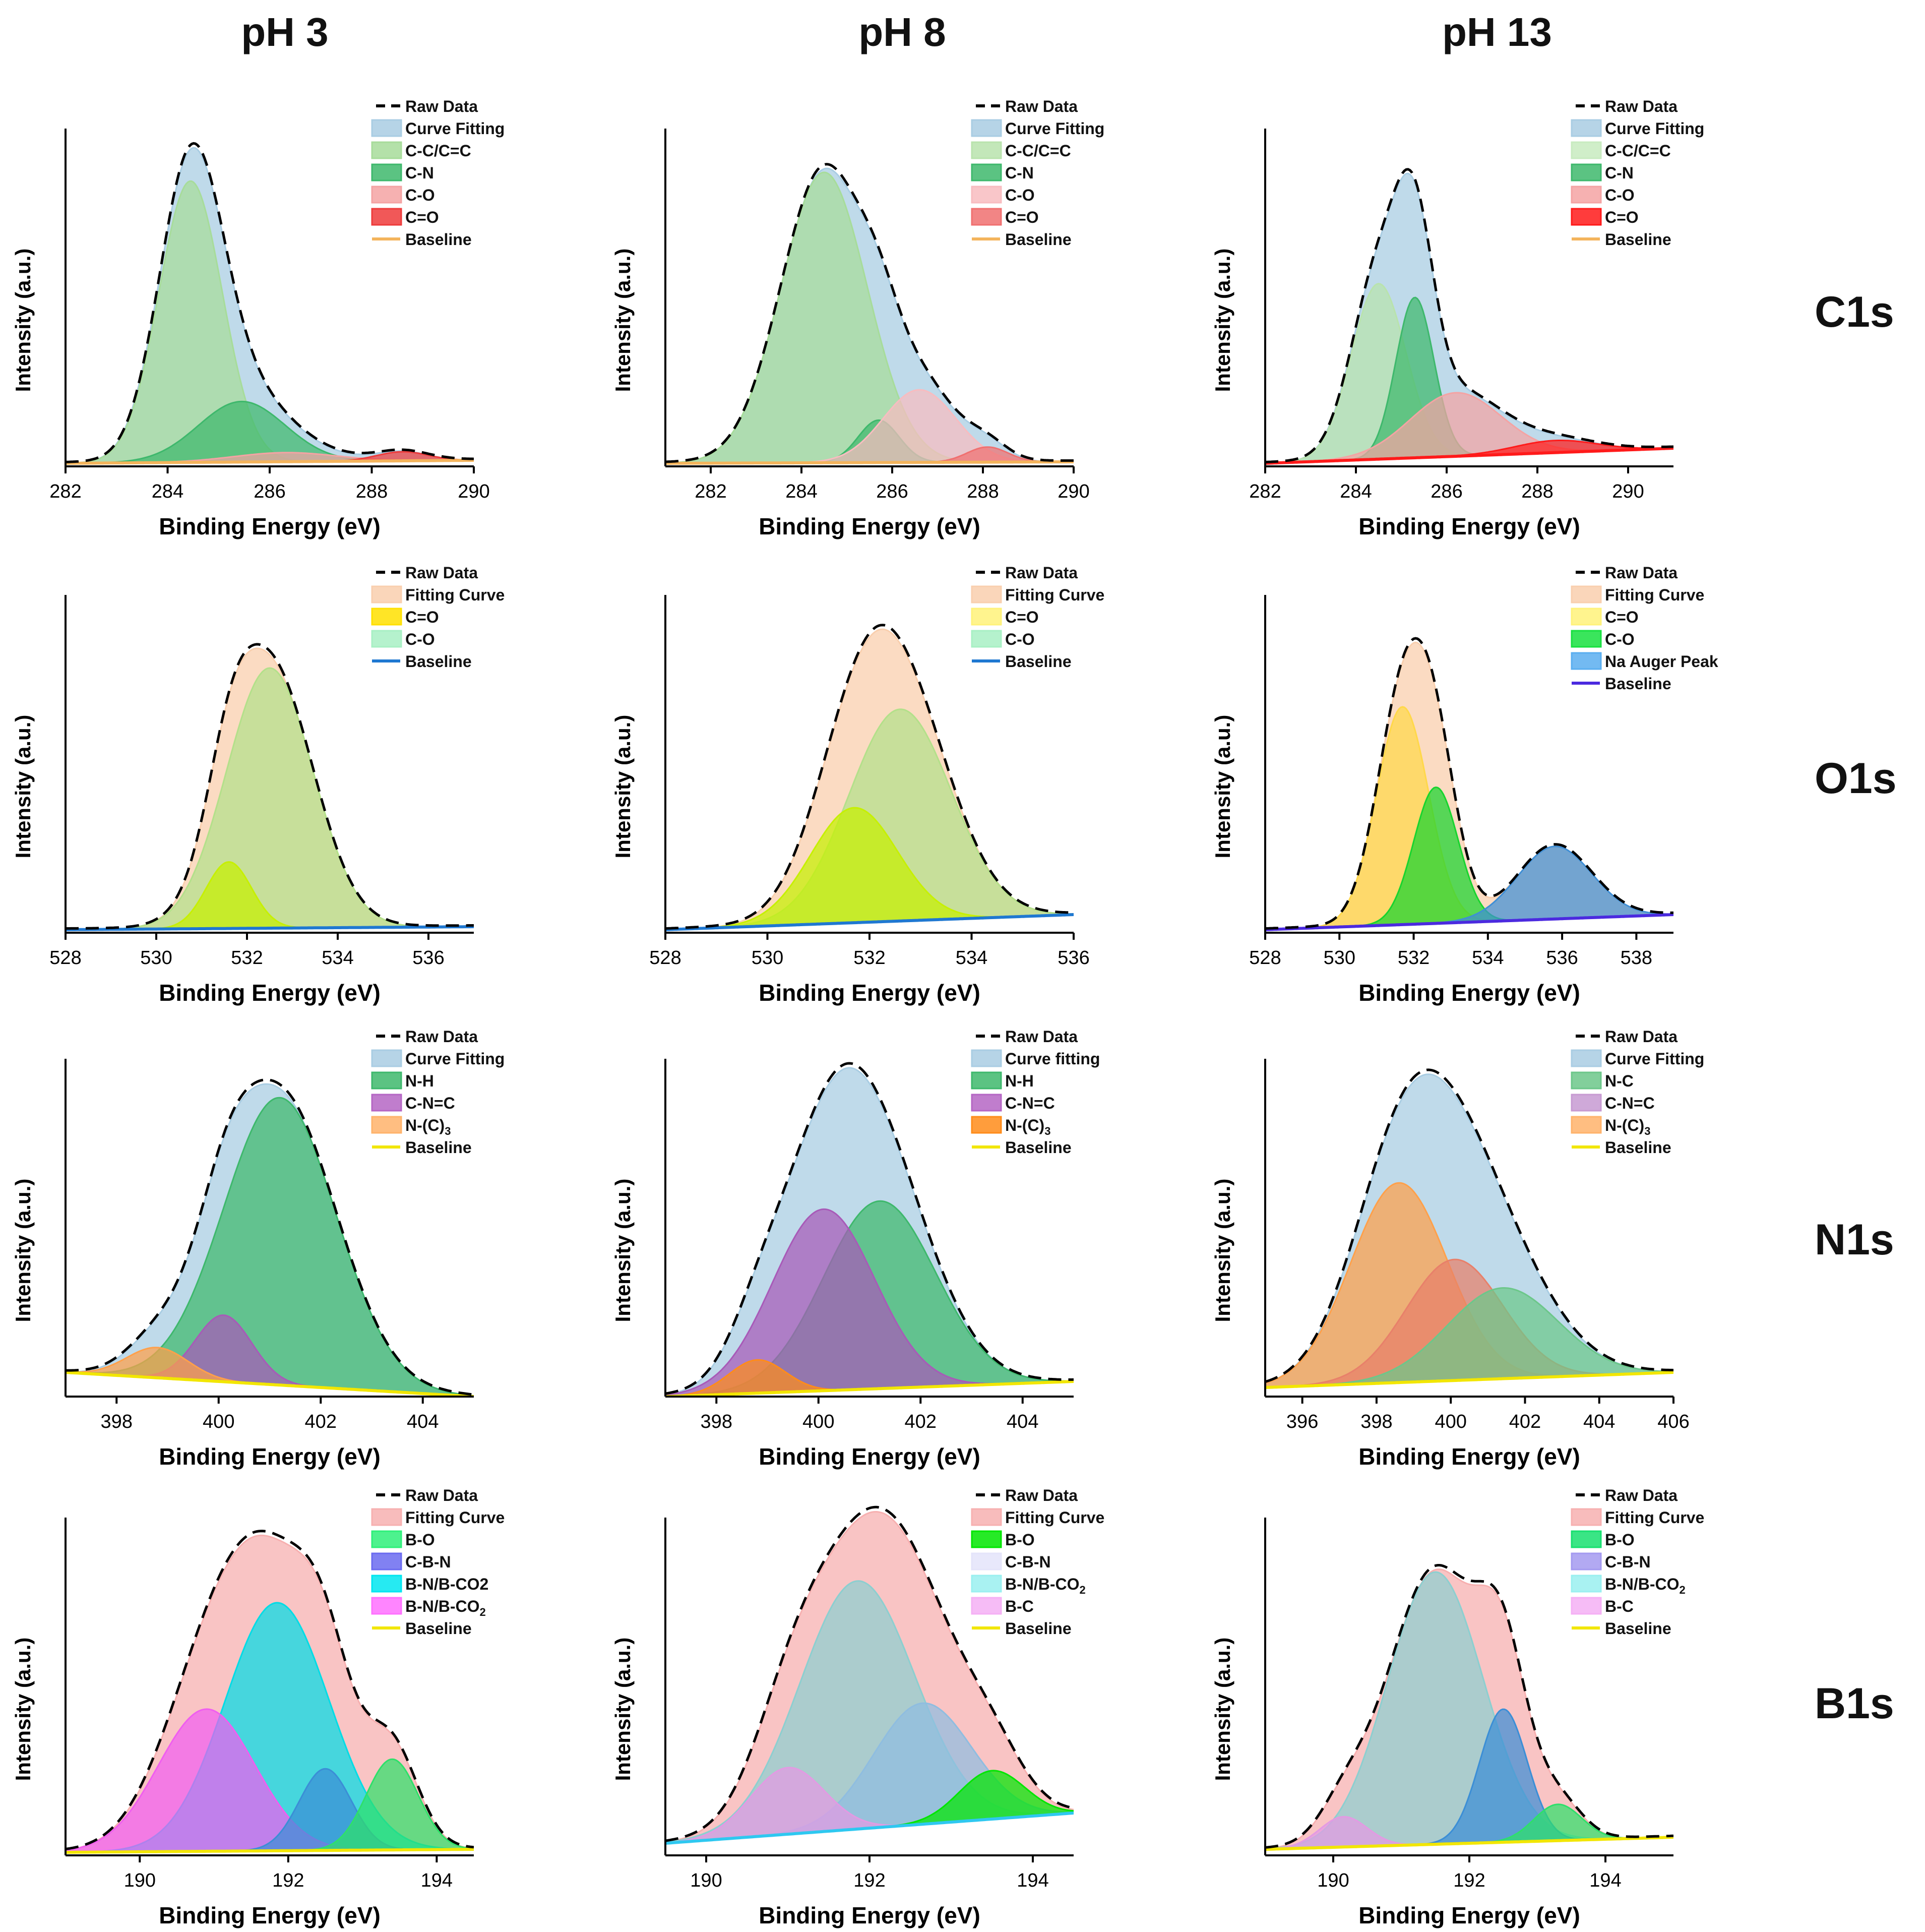 Image resolution: width=1925 pixels, height=1932 pixels. I want to click on legend-label: C-O, so click(1020, 195).